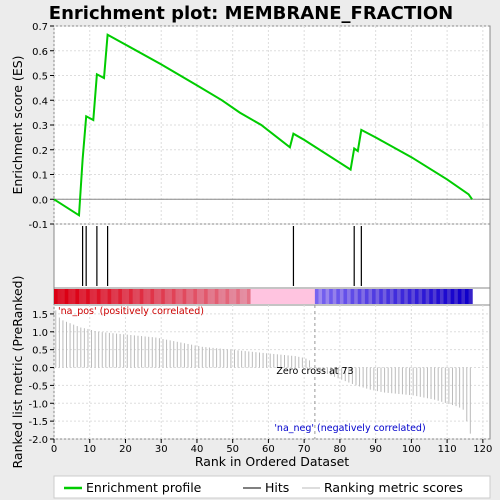 Image resolution: width=500 pixels, height=500 pixels. What do you see at coordinates (41, 126) in the screenshot?
I see `es-axis: -0.1 0.0 0.1 0.2 0.3 0.4 0.5 0.6 0.7` at bounding box center [41, 126].